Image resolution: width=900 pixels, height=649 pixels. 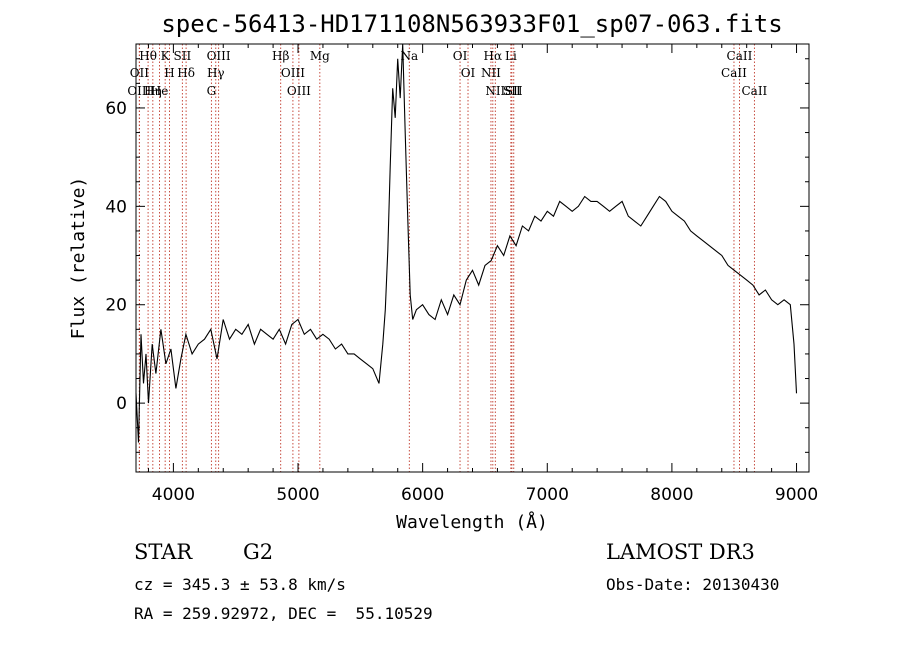 What do you see at coordinates (796, 495) in the screenshot?
I see `x-tick-label: 9000` at bounding box center [796, 495].